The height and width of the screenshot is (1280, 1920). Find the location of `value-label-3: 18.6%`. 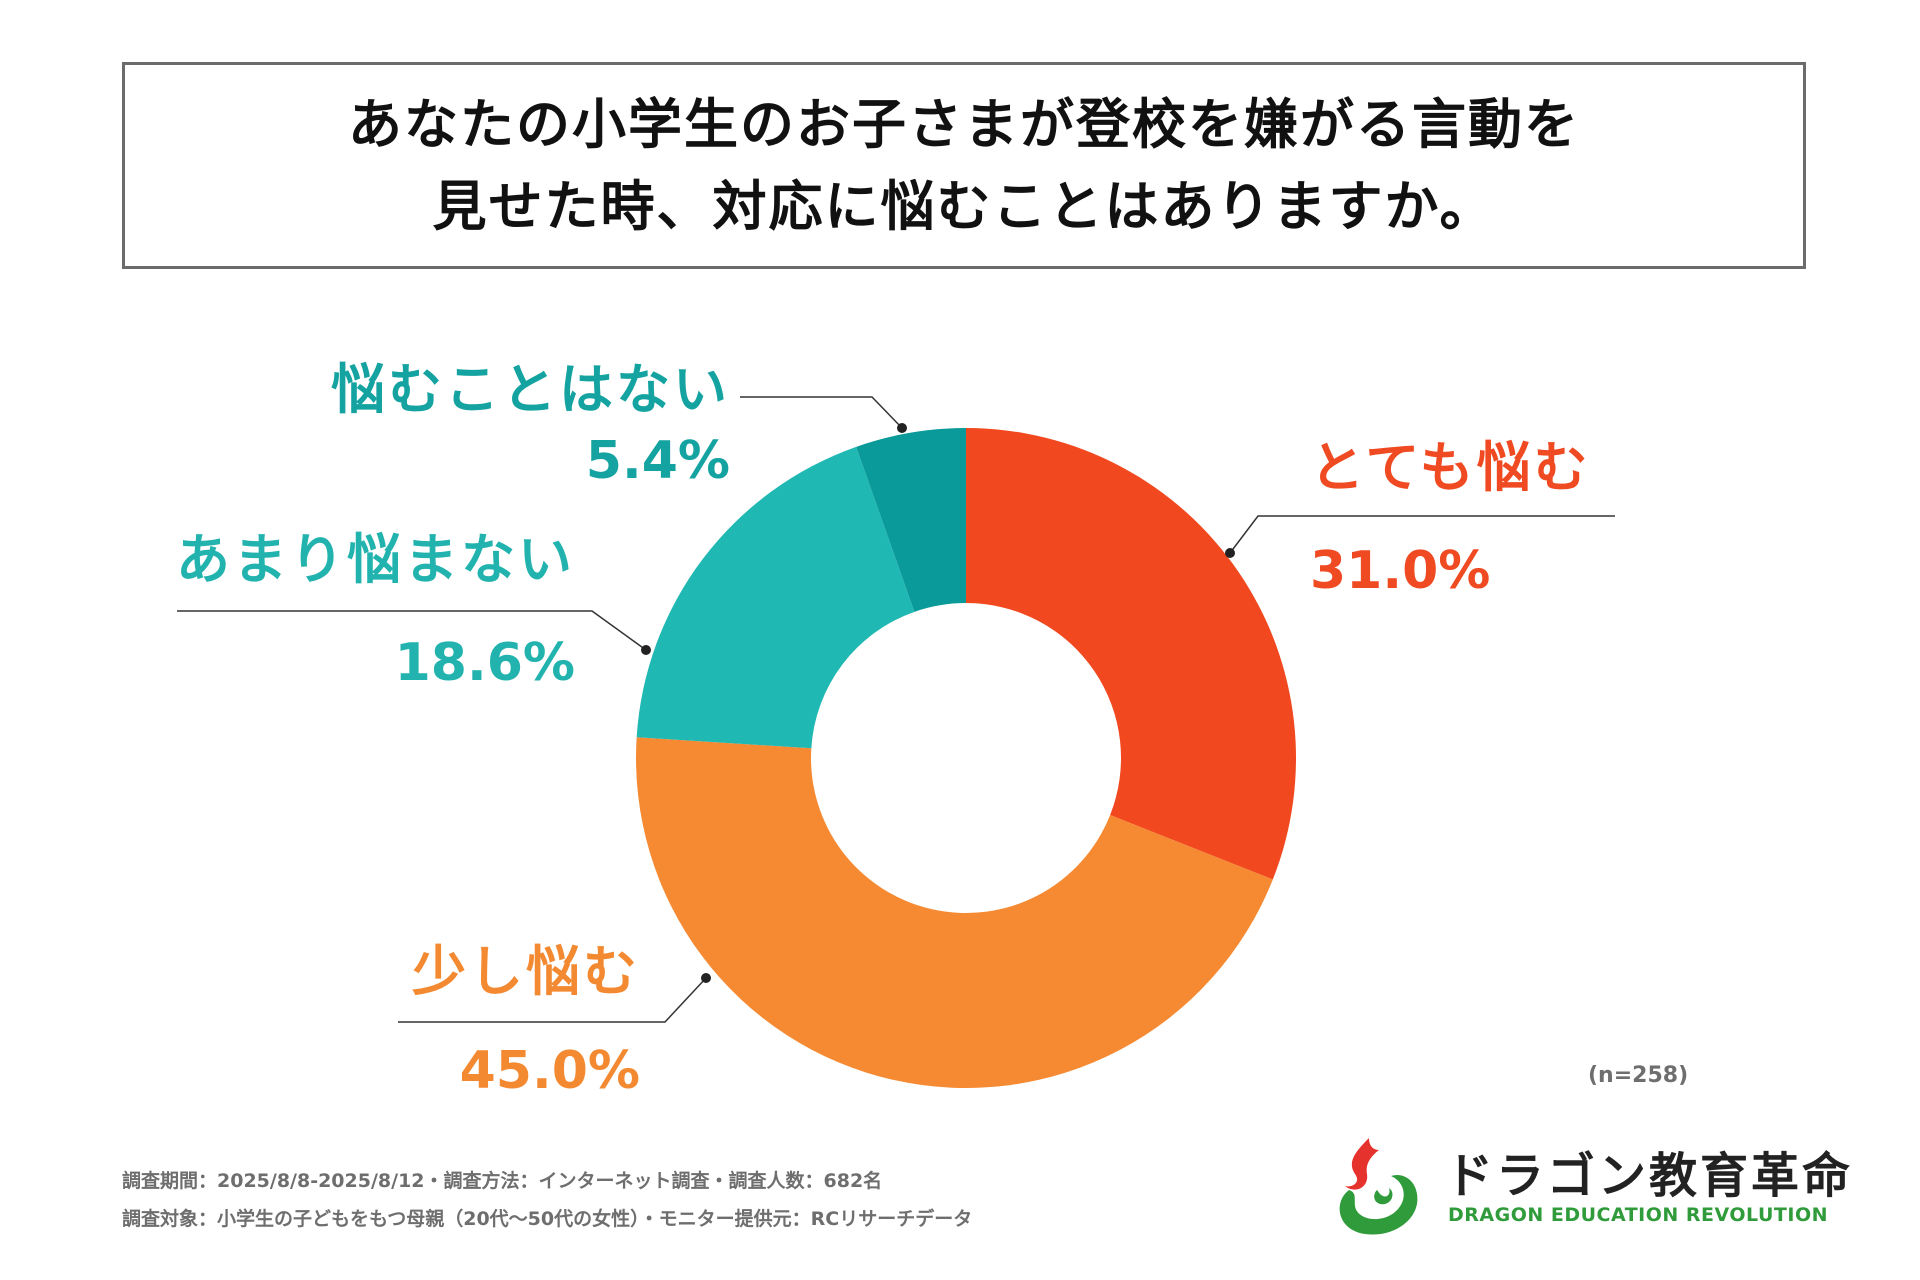

value-label-3: 18.6% is located at coordinates (485, 663).